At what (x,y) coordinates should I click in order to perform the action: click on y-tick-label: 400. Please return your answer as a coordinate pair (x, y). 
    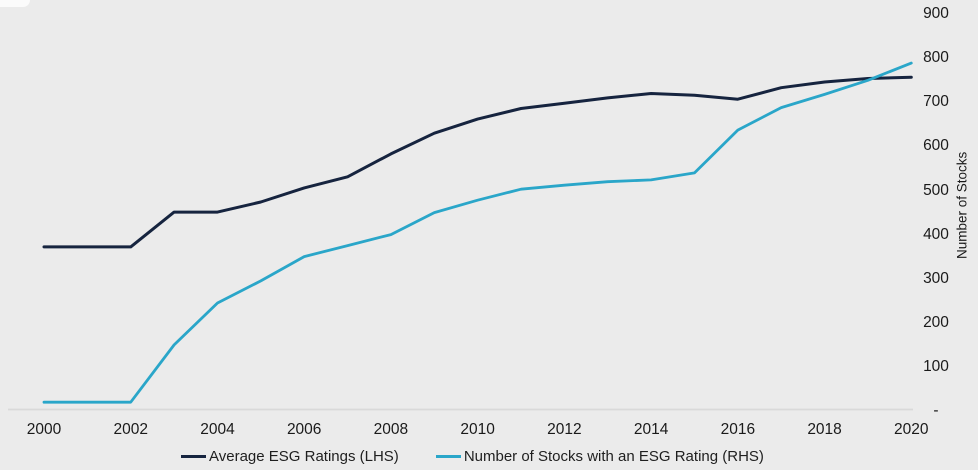
    Looking at the image, I should click on (936, 234).